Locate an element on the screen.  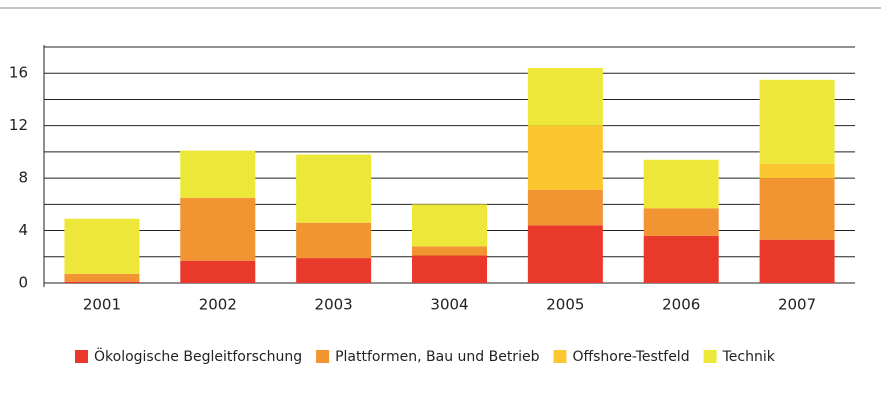
y-tick-label: 8 is located at coordinates (23, 178).